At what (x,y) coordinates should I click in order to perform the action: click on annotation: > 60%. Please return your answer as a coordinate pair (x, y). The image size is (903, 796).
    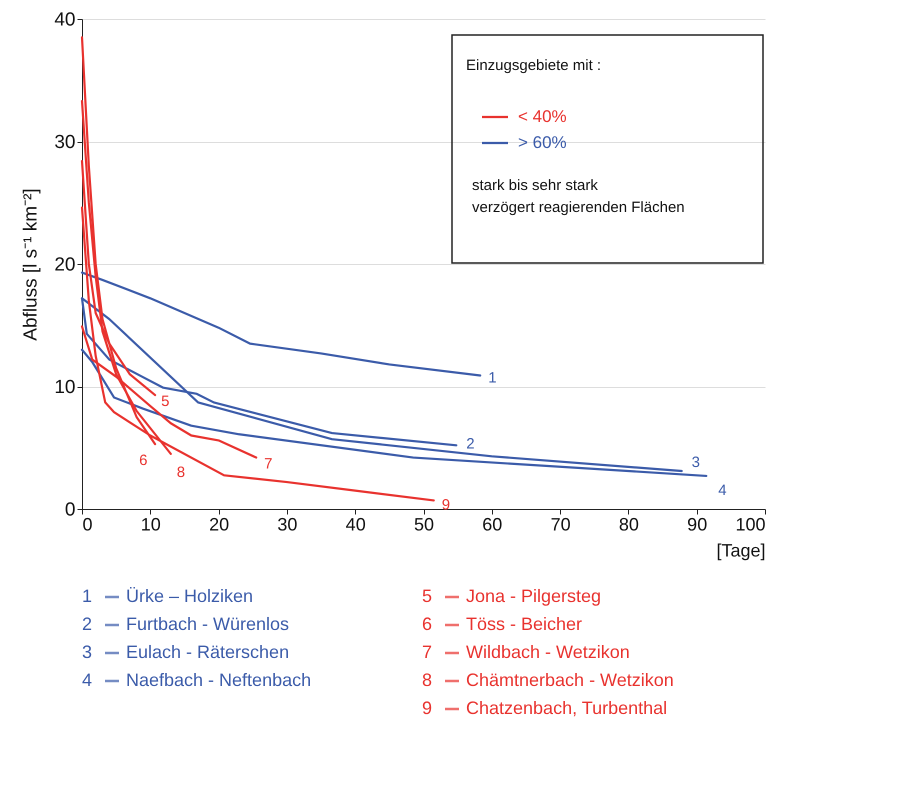
    Looking at the image, I should click on (542, 142).